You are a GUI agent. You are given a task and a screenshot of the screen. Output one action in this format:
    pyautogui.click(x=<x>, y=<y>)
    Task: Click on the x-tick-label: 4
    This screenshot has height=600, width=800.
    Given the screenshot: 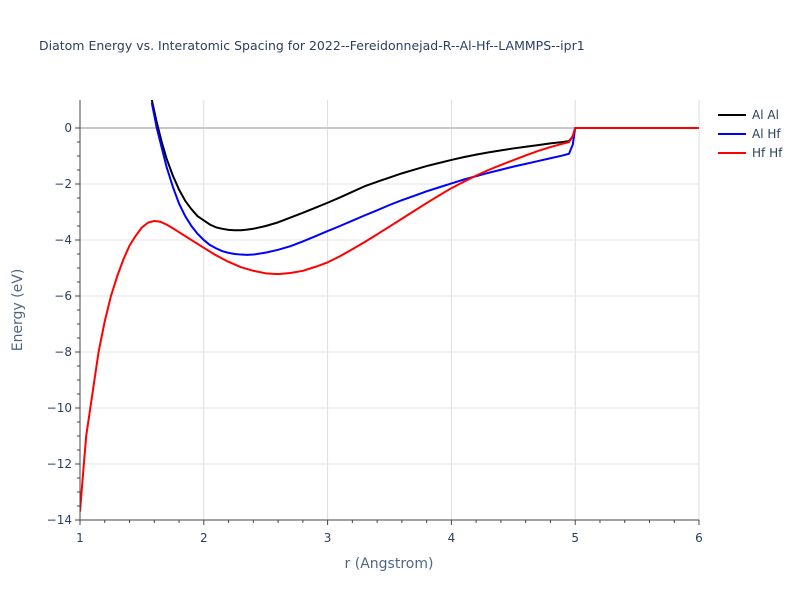 What is the action you would take?
    pyautogui.click(x=452, y=538)
    